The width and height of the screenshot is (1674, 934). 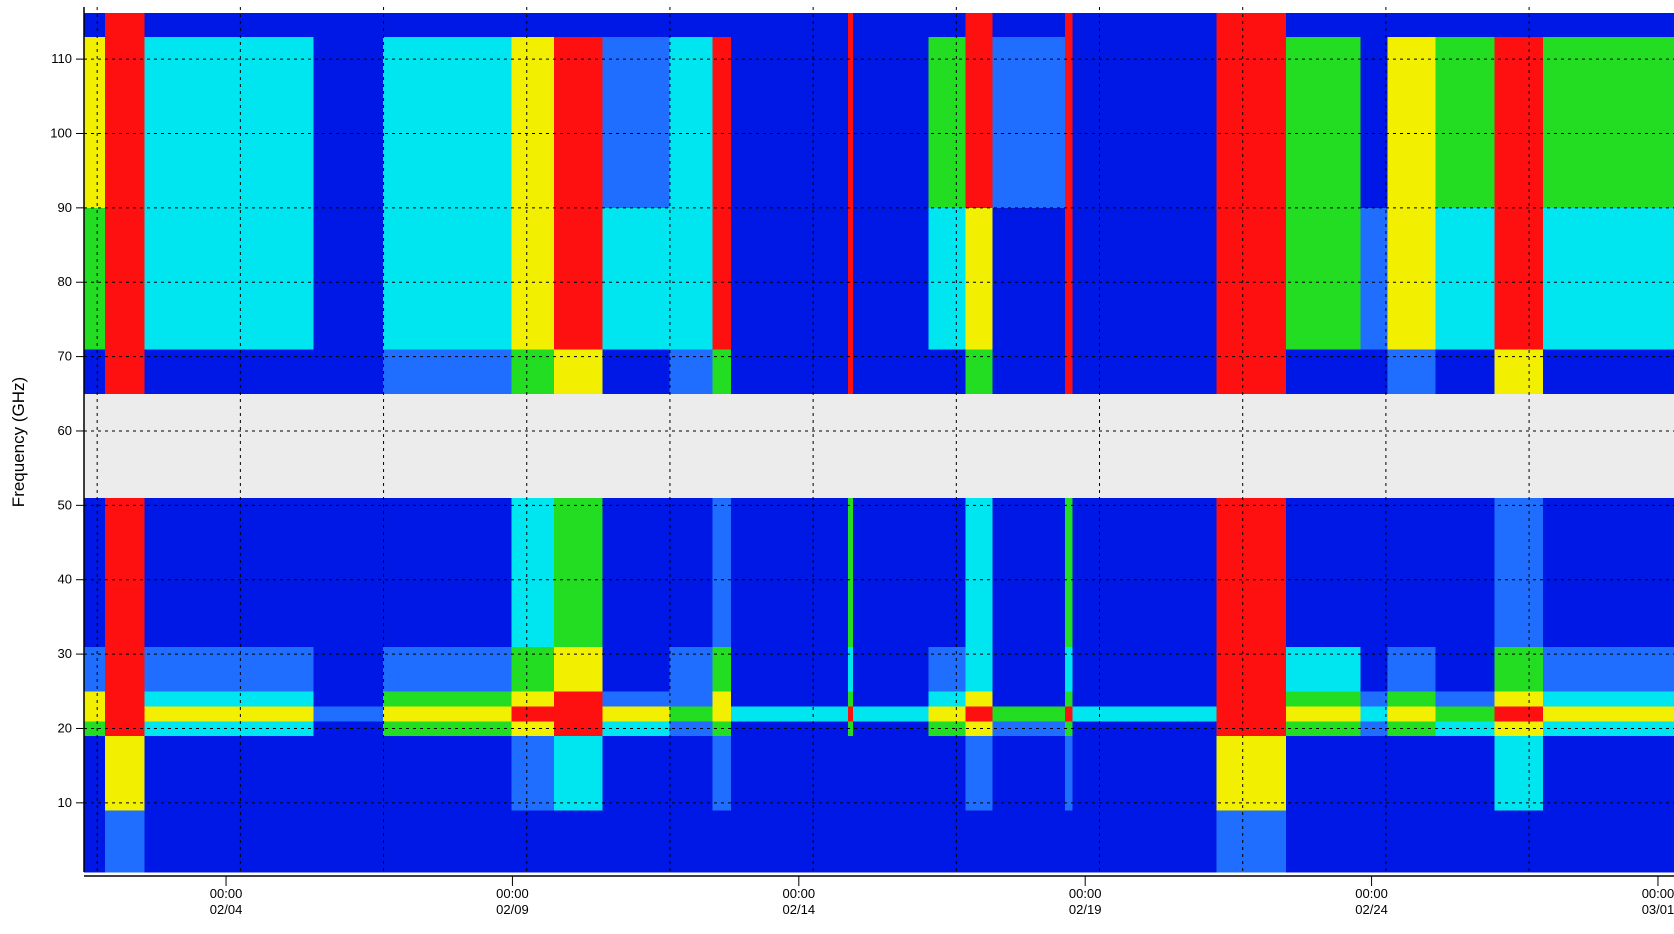 I want to click on y-tick-label: 20, so click(x=65, y=727).